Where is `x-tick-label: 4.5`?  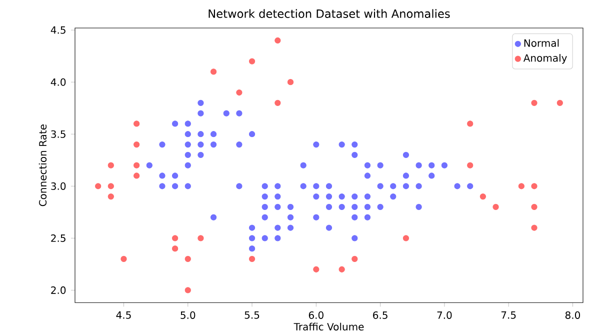
x-tick-label: 4.5 is located at coordinates (123, 315).